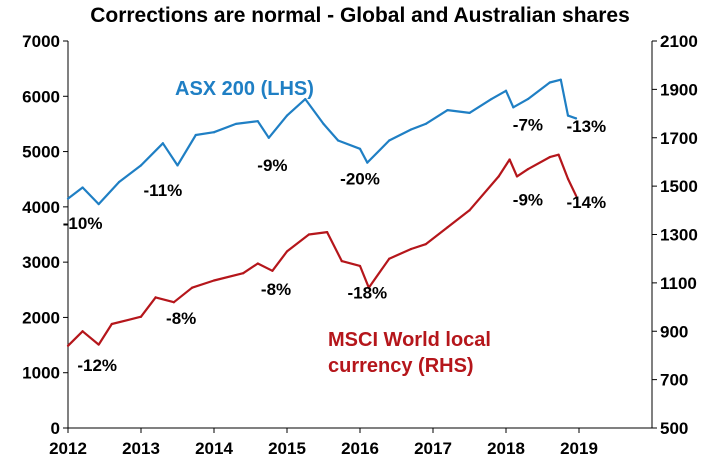  What do you see at coordinates (679, 41) in the screenshot?
I see `y-right-tick-label: 2100` at bounding box center [679, 41].